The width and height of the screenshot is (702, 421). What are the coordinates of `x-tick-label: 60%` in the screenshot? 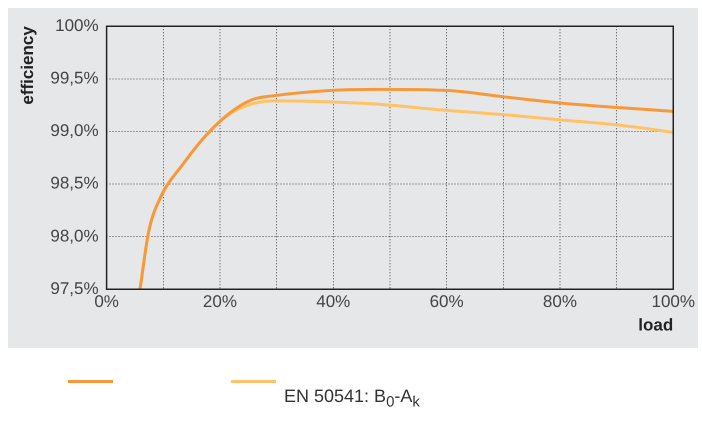 It's located at (447, 302).